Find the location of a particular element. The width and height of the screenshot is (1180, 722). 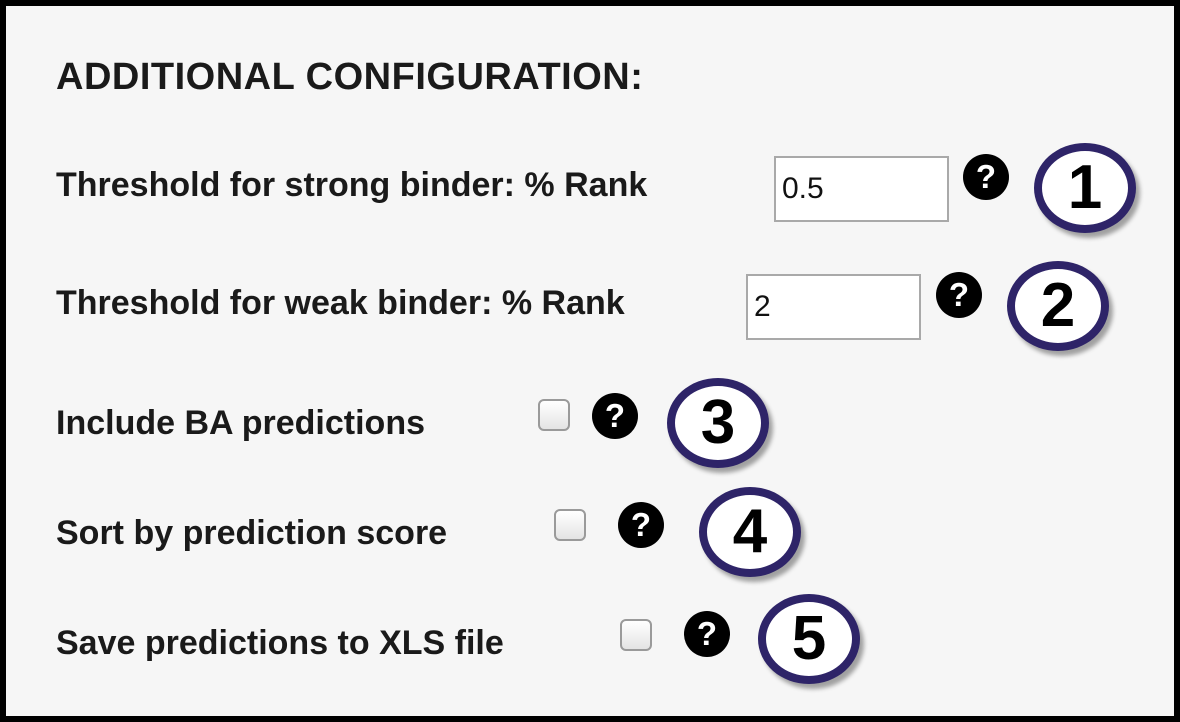

callout-badge: 2 is located at coordinates (1058, 306).